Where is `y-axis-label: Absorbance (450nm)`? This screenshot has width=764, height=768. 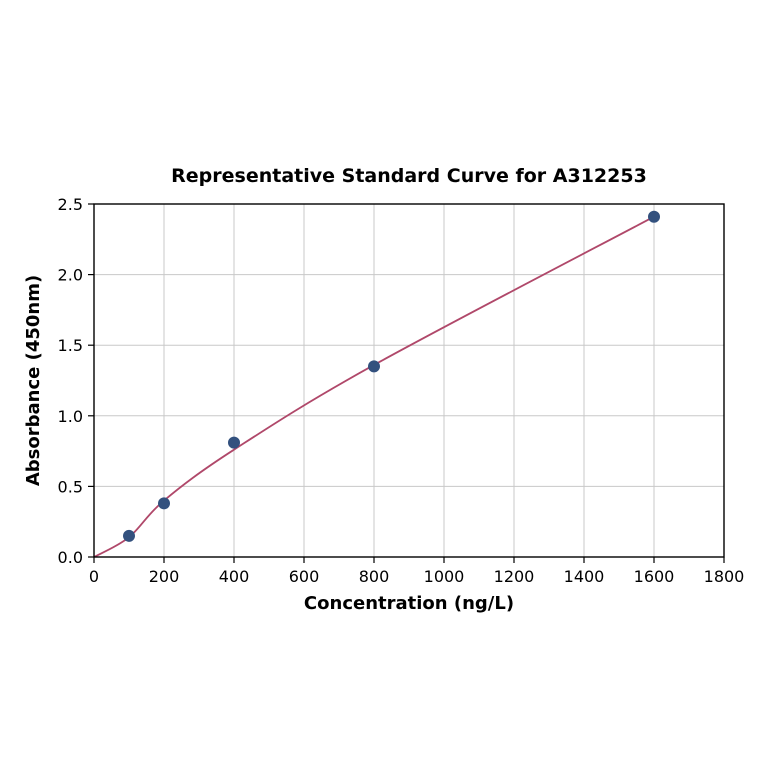
y-axis-label: Absorbance (450nm) is located at coordinates (33, 380).